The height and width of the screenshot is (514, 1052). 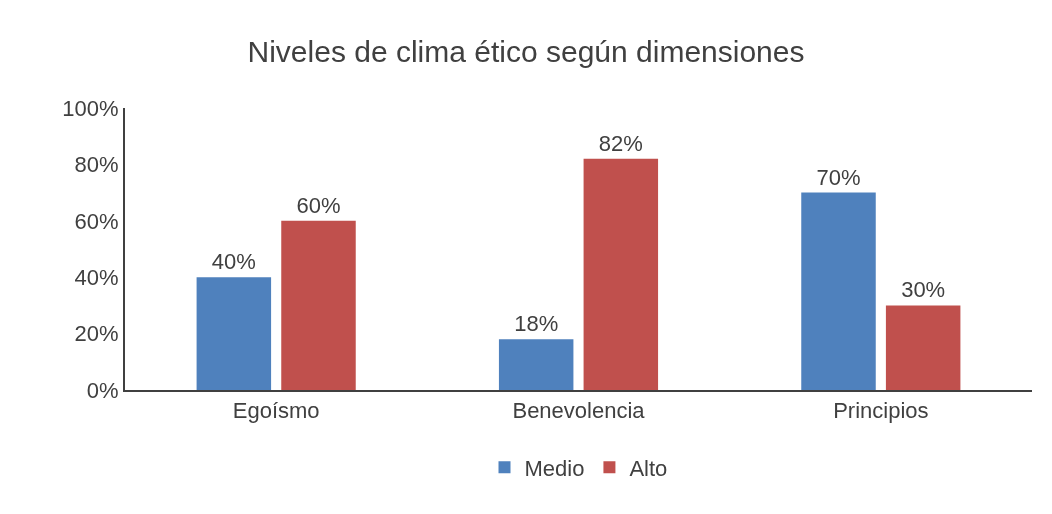 I want to click on y-tick-label: 20%, so click(x=96, y=334).